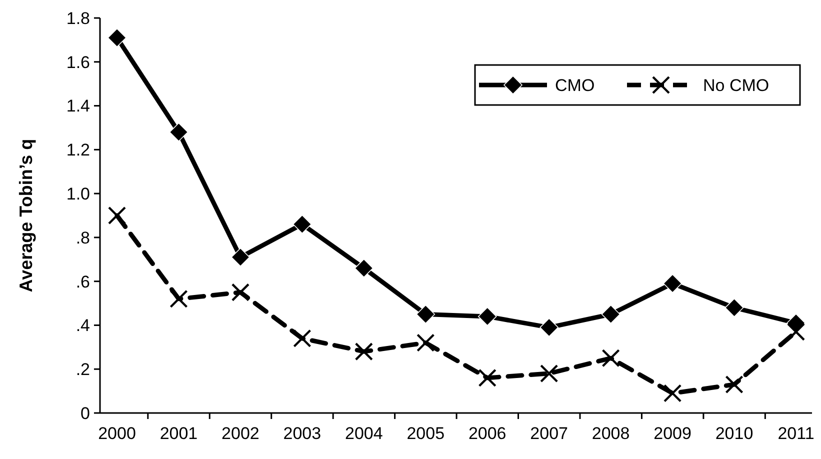 Image resolution: width=821 pixels, height=459 pixels. I want to click on x-tick-label: 2000, so click(117, 433).